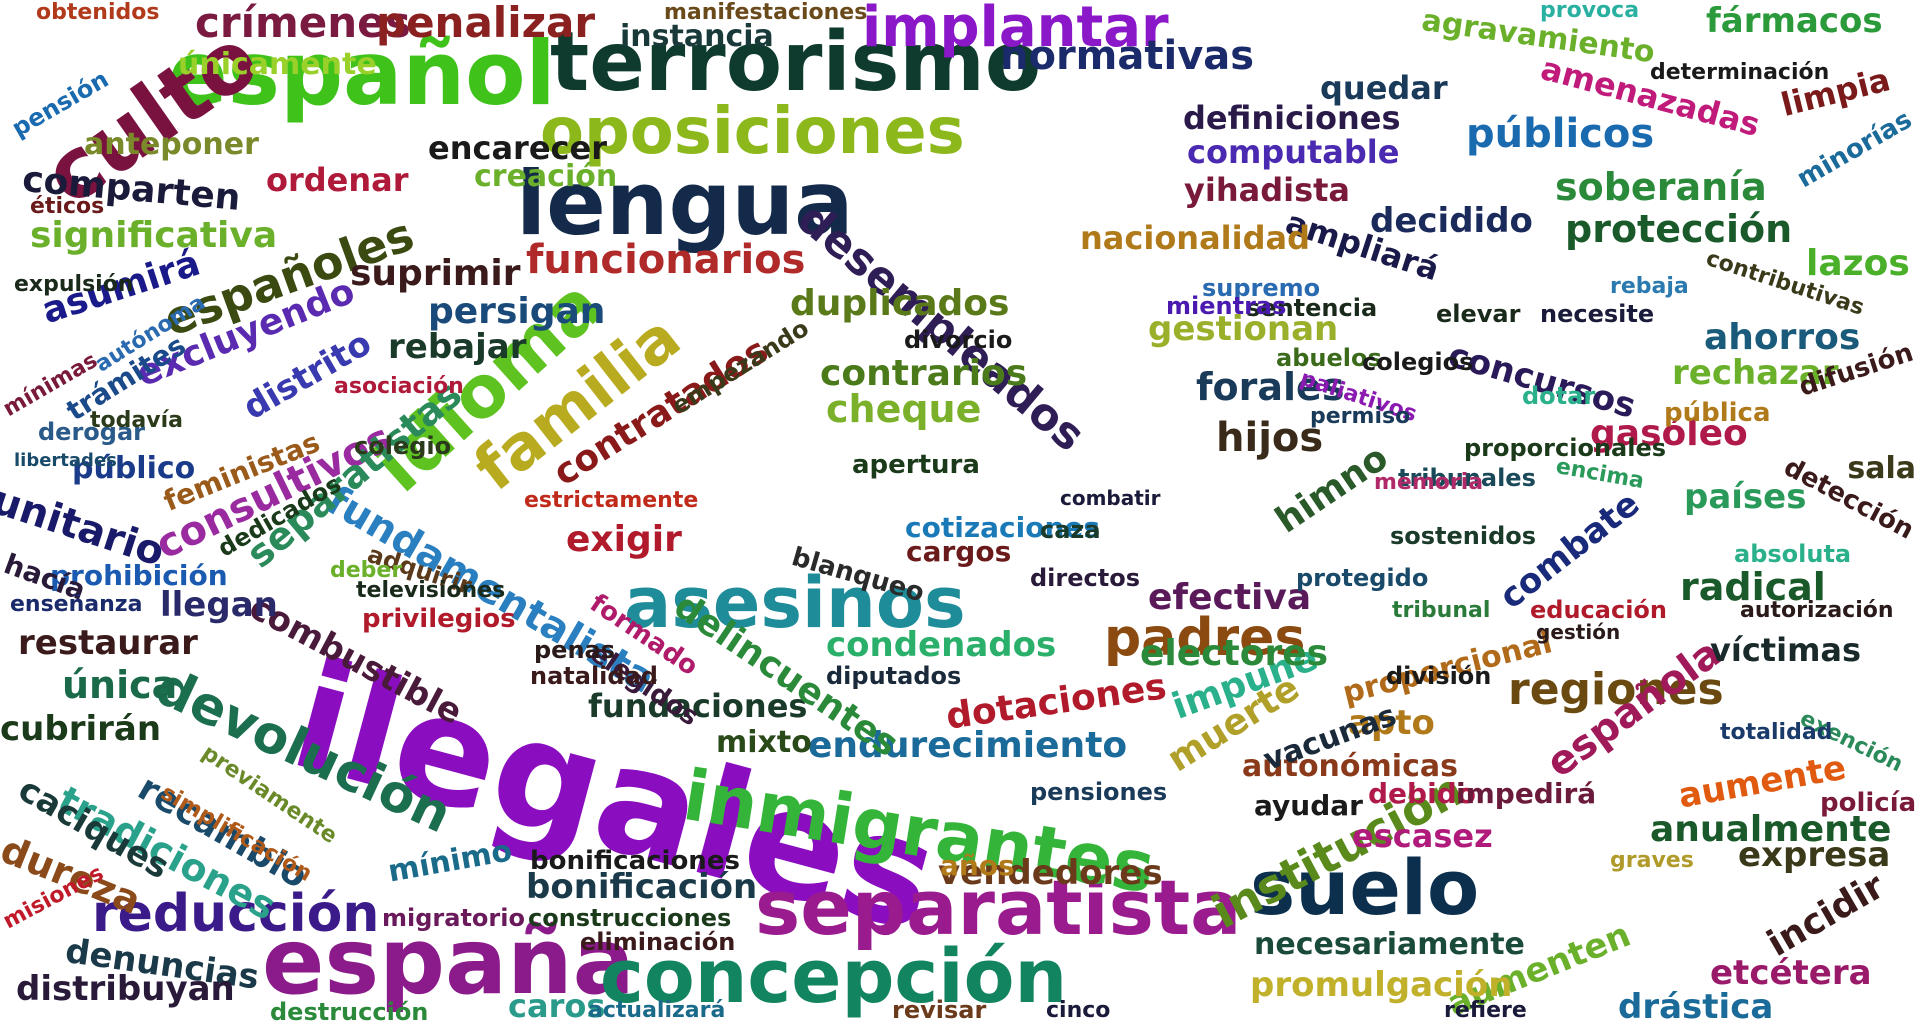 The image size is (1918, 1024). Describe the element at coordinates (1429, 482) in the screenshot. I see `cloud-word: memoria` at that location.